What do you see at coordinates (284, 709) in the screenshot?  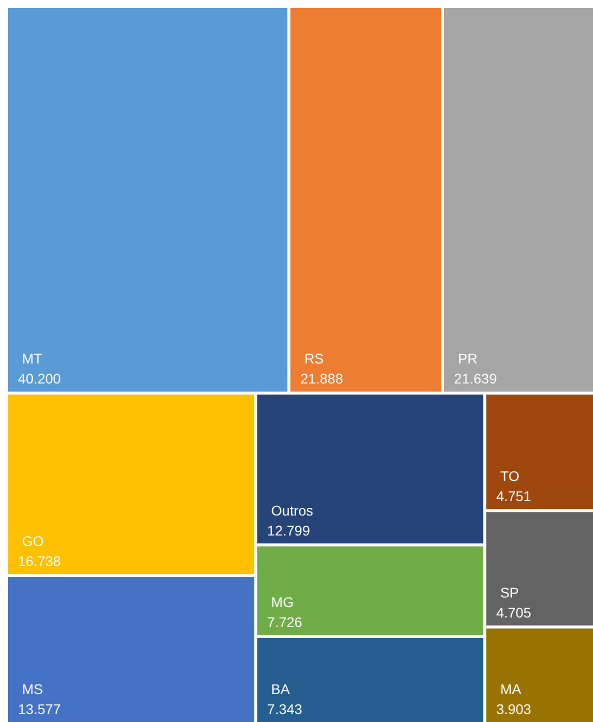 I see `data-label: 7.343` at bounding box center [284, 709].